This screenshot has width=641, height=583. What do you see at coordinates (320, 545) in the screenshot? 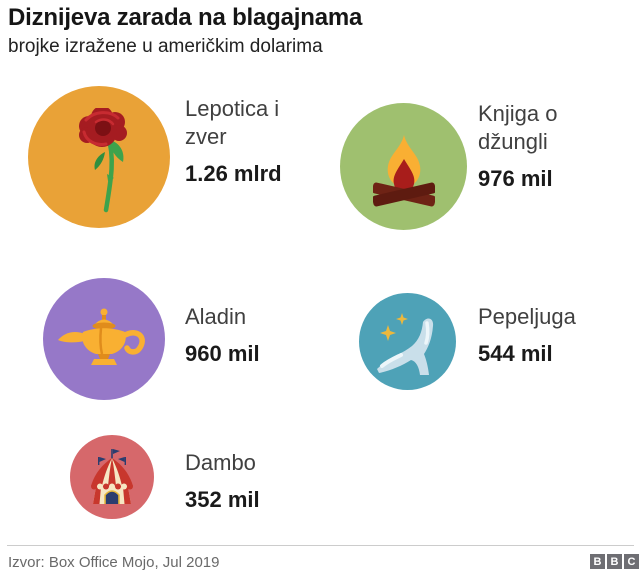
I see `footer-divider` at bounding box center [320, 545].